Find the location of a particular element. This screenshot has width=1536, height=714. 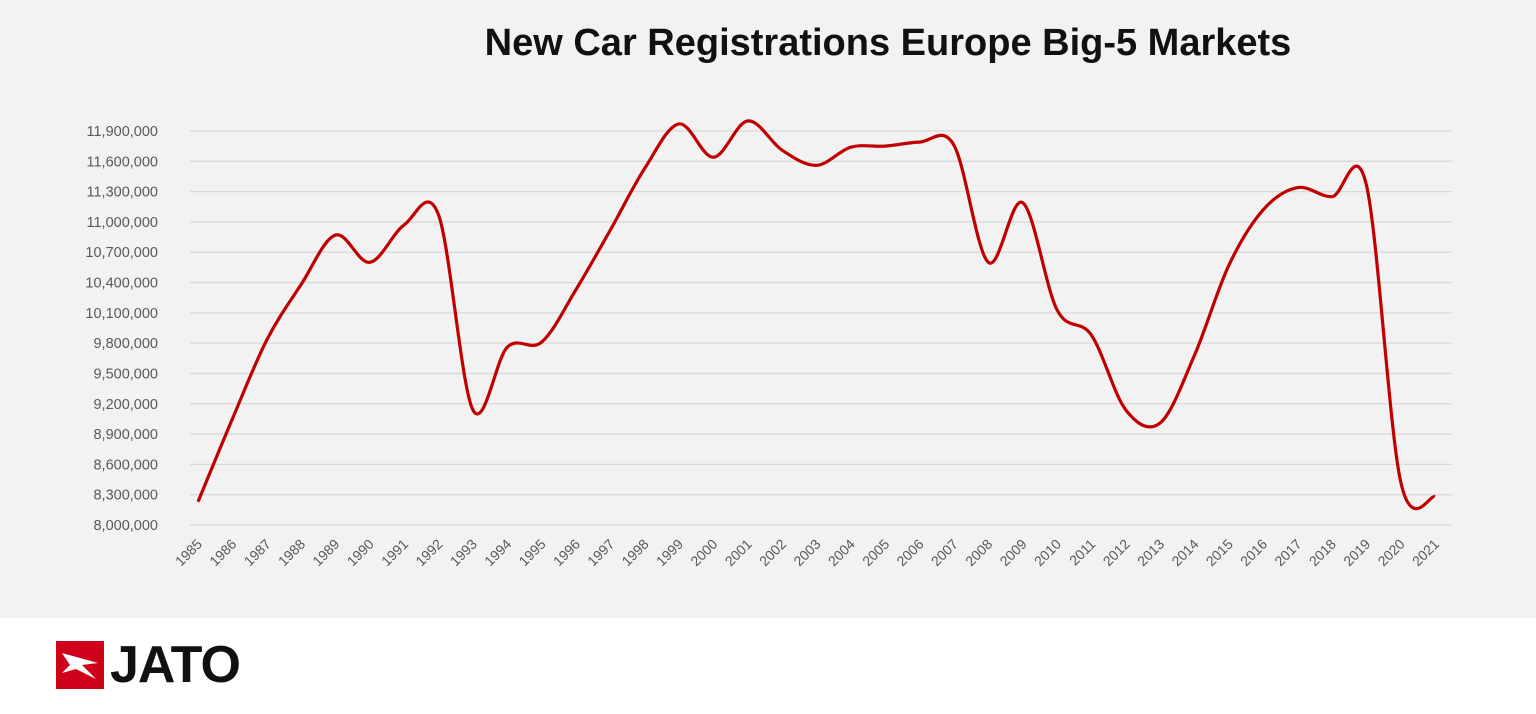

x-tick-label: 2004 is located at coordinates (841, 552).